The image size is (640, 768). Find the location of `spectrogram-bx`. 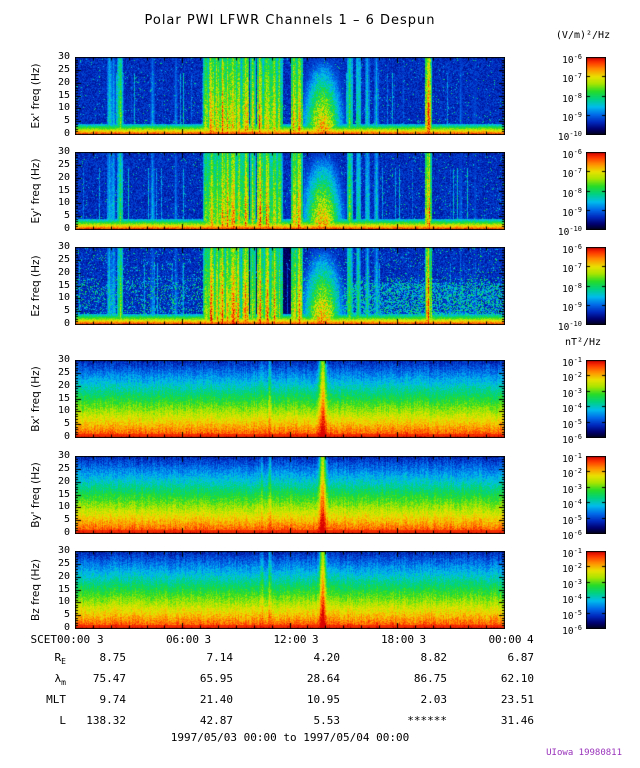

spectrogram-bx is located at coordinates (290, 399).